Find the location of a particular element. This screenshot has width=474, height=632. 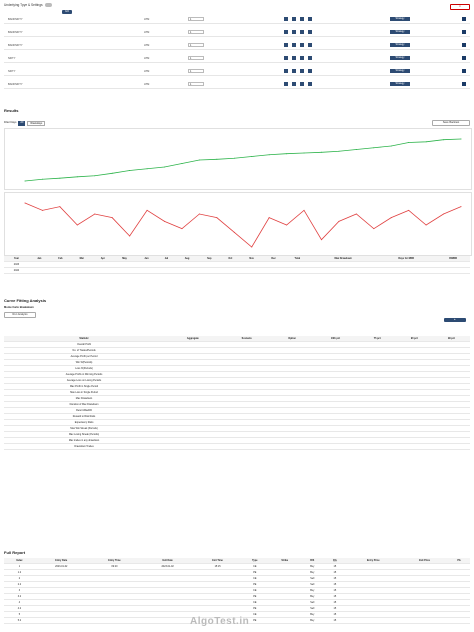

top-settings: Underlying Tpye & Settings is located at coordinates (28, 5).